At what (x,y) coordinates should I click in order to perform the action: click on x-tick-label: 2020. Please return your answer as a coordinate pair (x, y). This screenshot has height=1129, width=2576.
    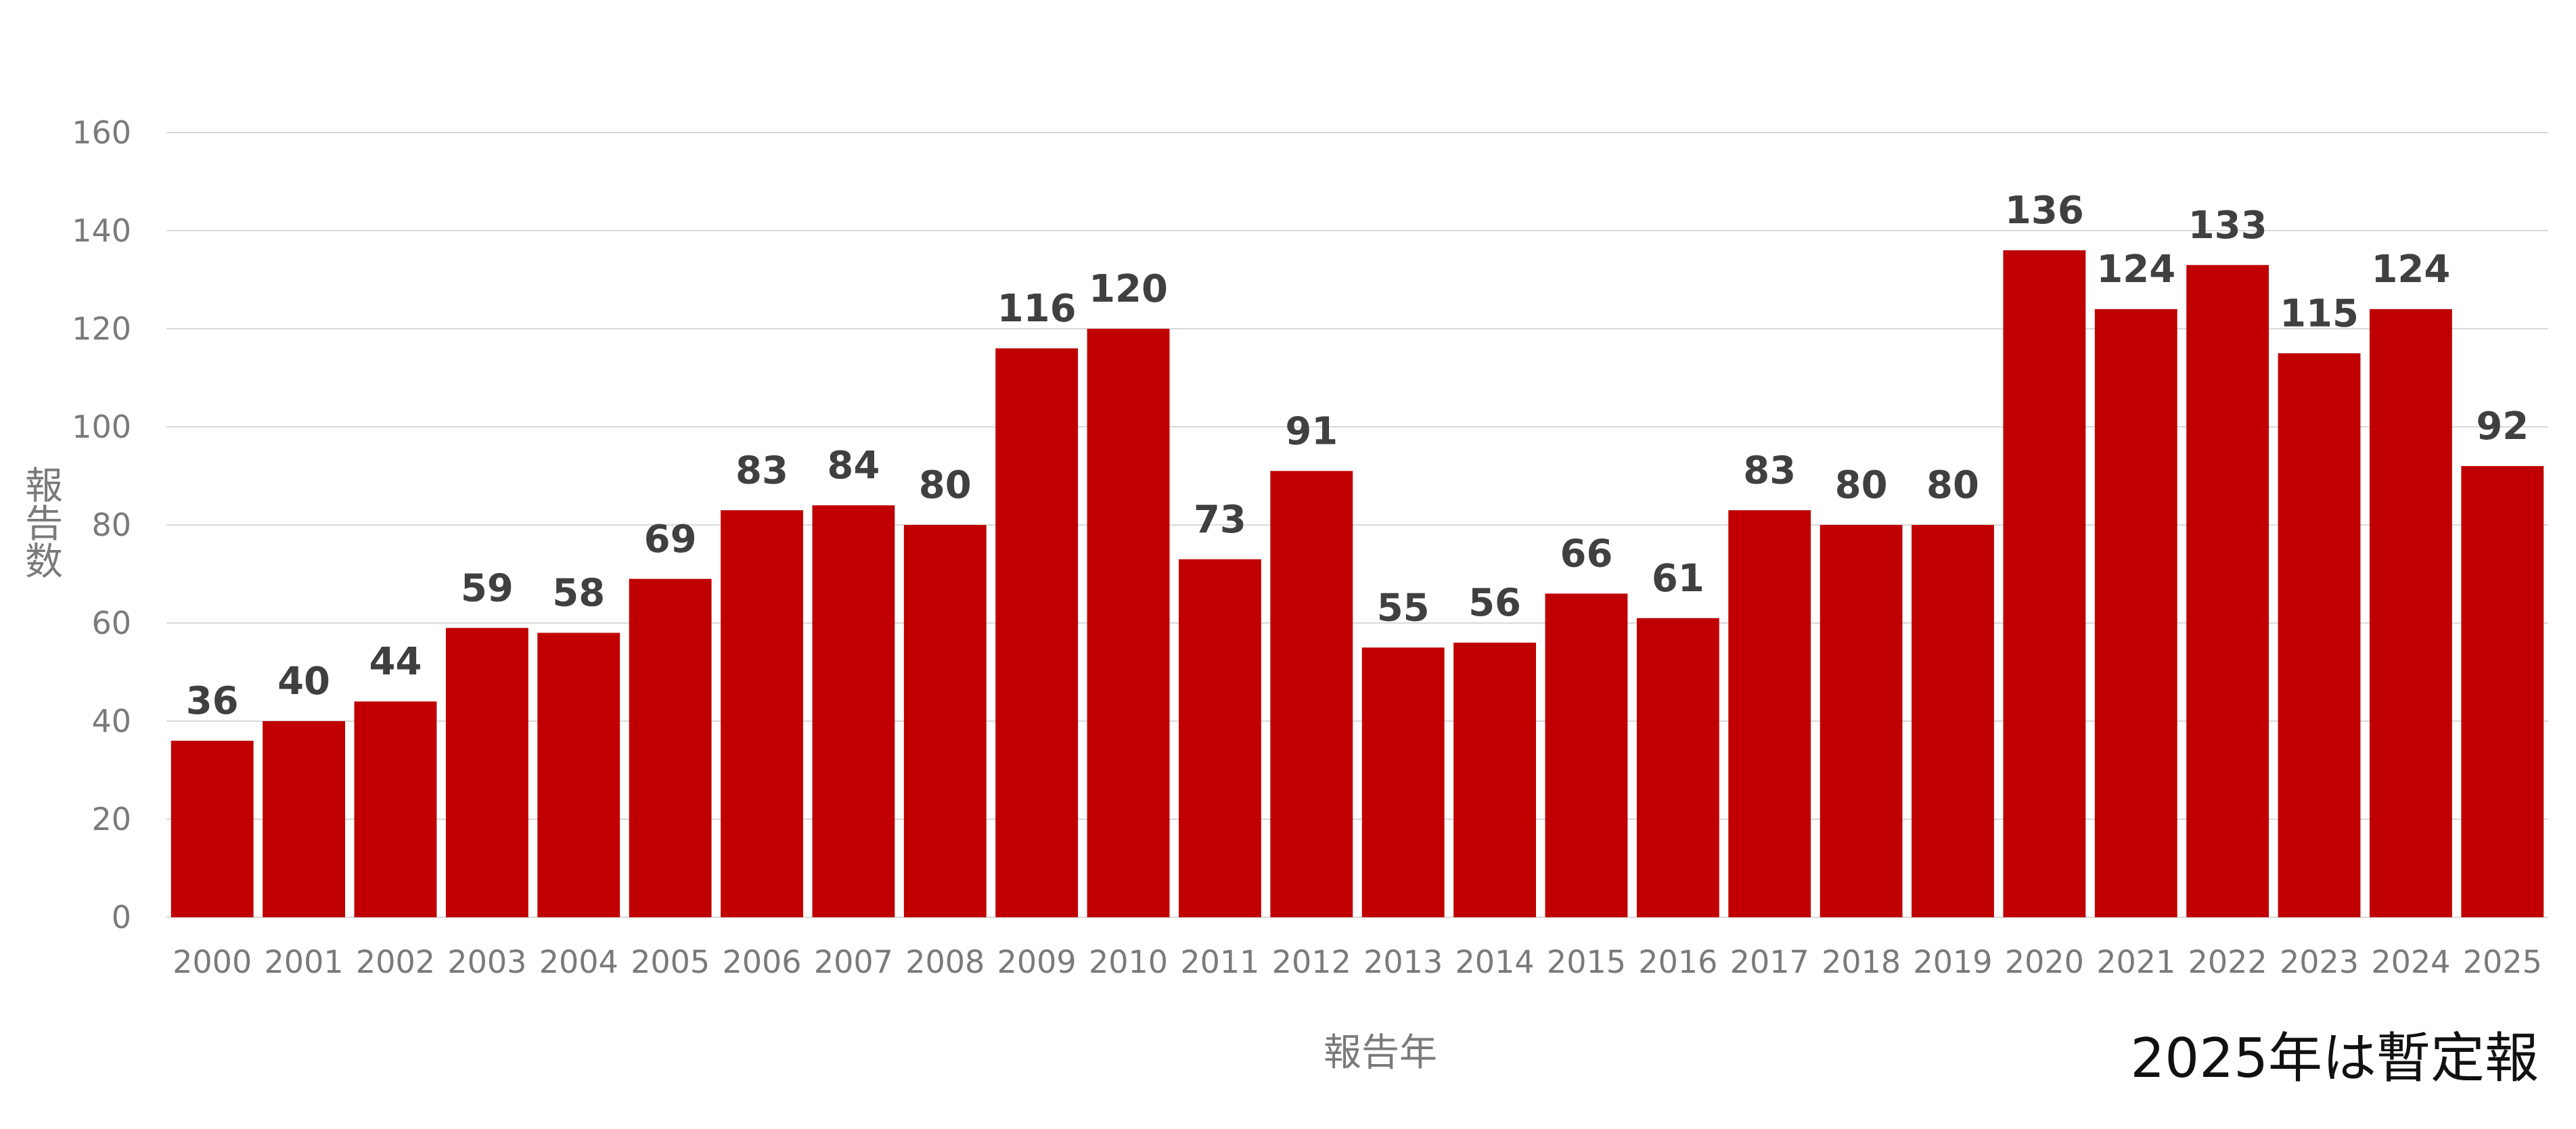
    Looking at the image, I should click on (2045, 962).